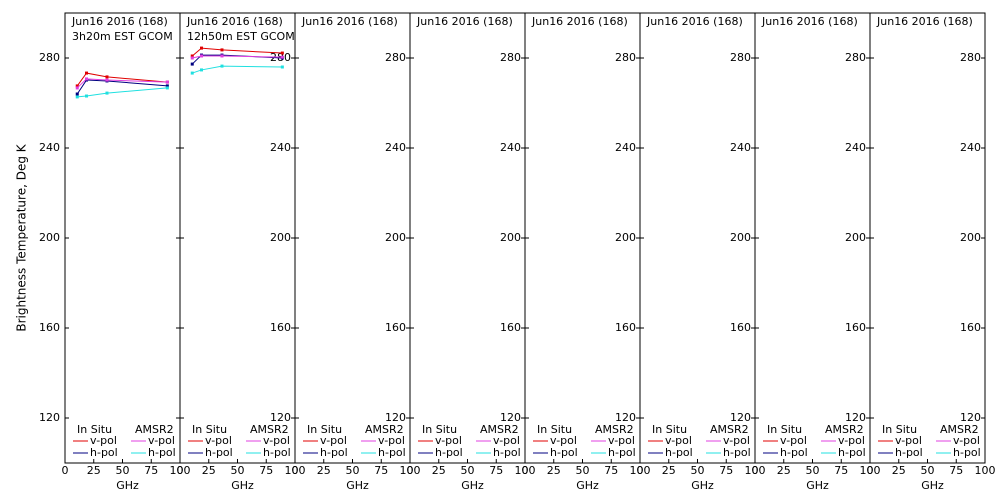 This screenshot has height=500, width=1000. What do you see at coordinates (22, 237) in the screenshot?
I see `y-axis-label: Brightness Temperature, Deg K` at bounding box center [22, 237].